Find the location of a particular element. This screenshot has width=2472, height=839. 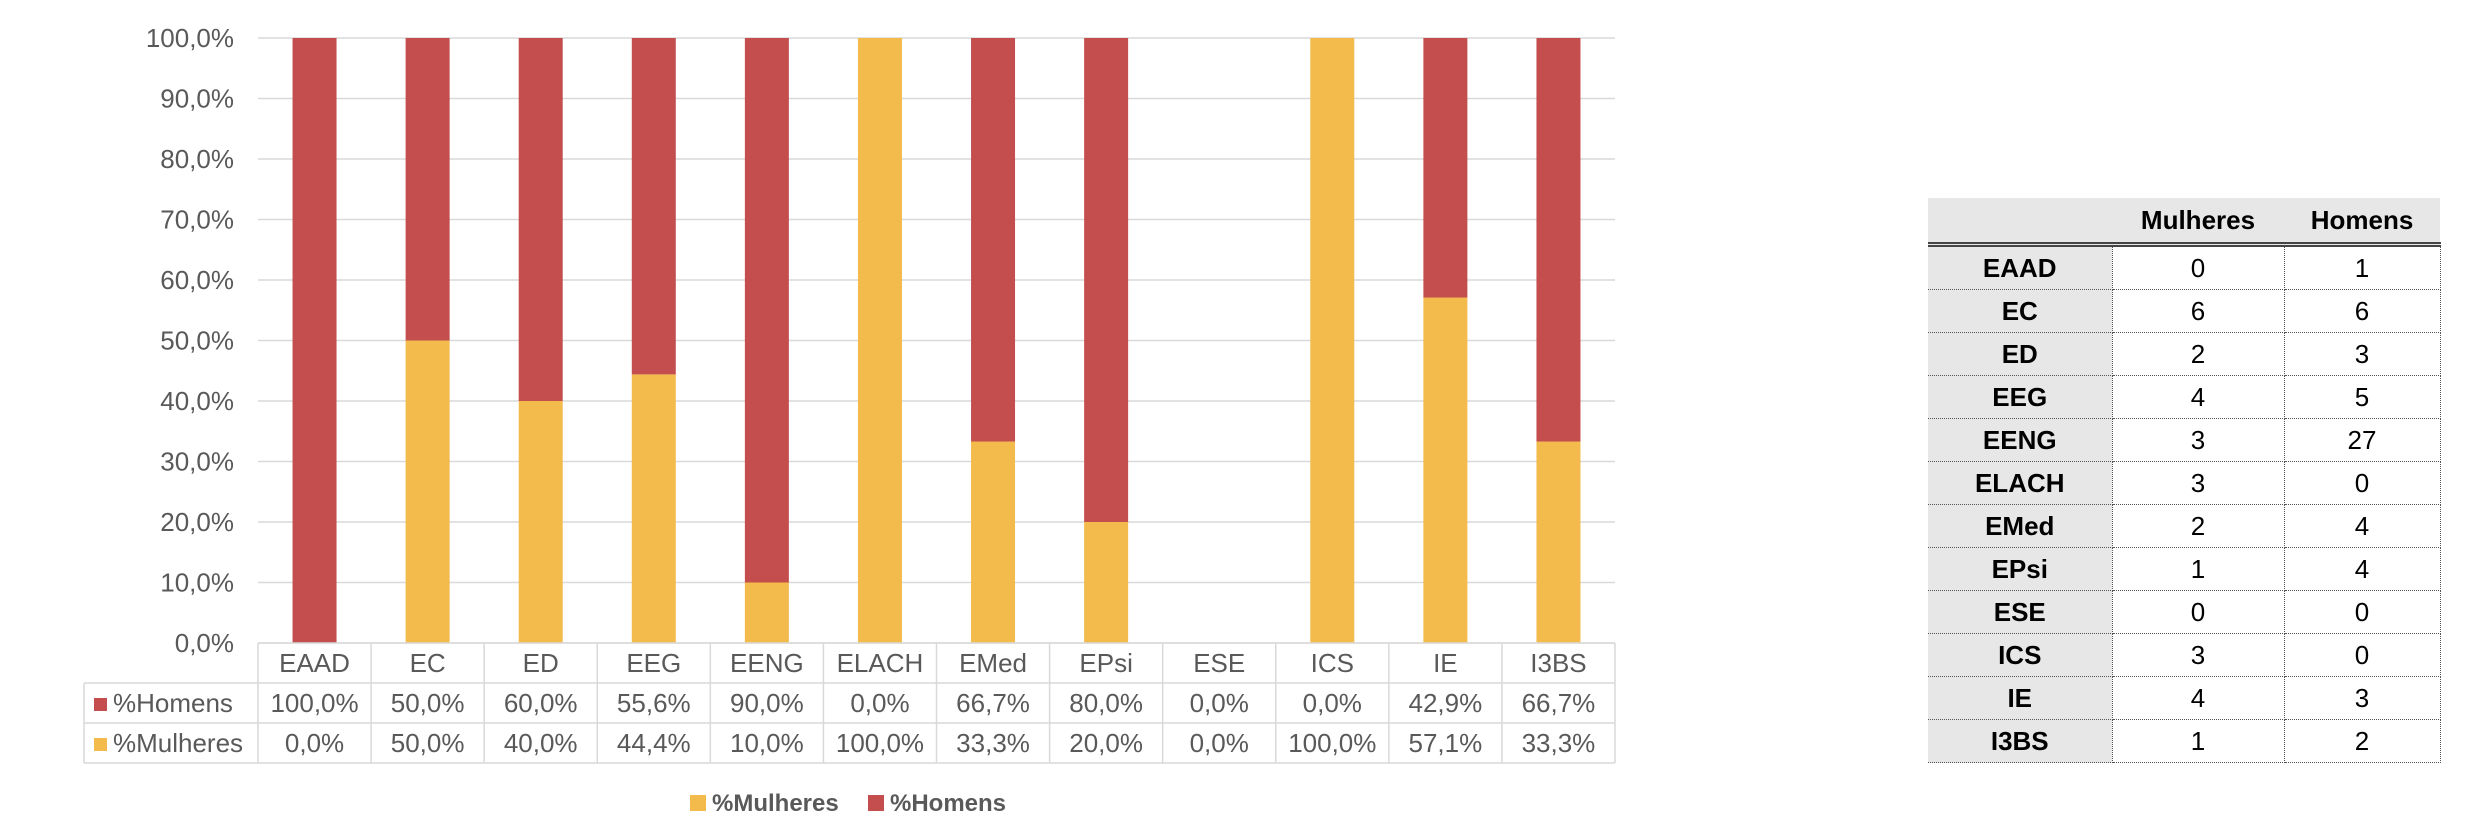

legend-key-homens is located at coordinates (876, 803).